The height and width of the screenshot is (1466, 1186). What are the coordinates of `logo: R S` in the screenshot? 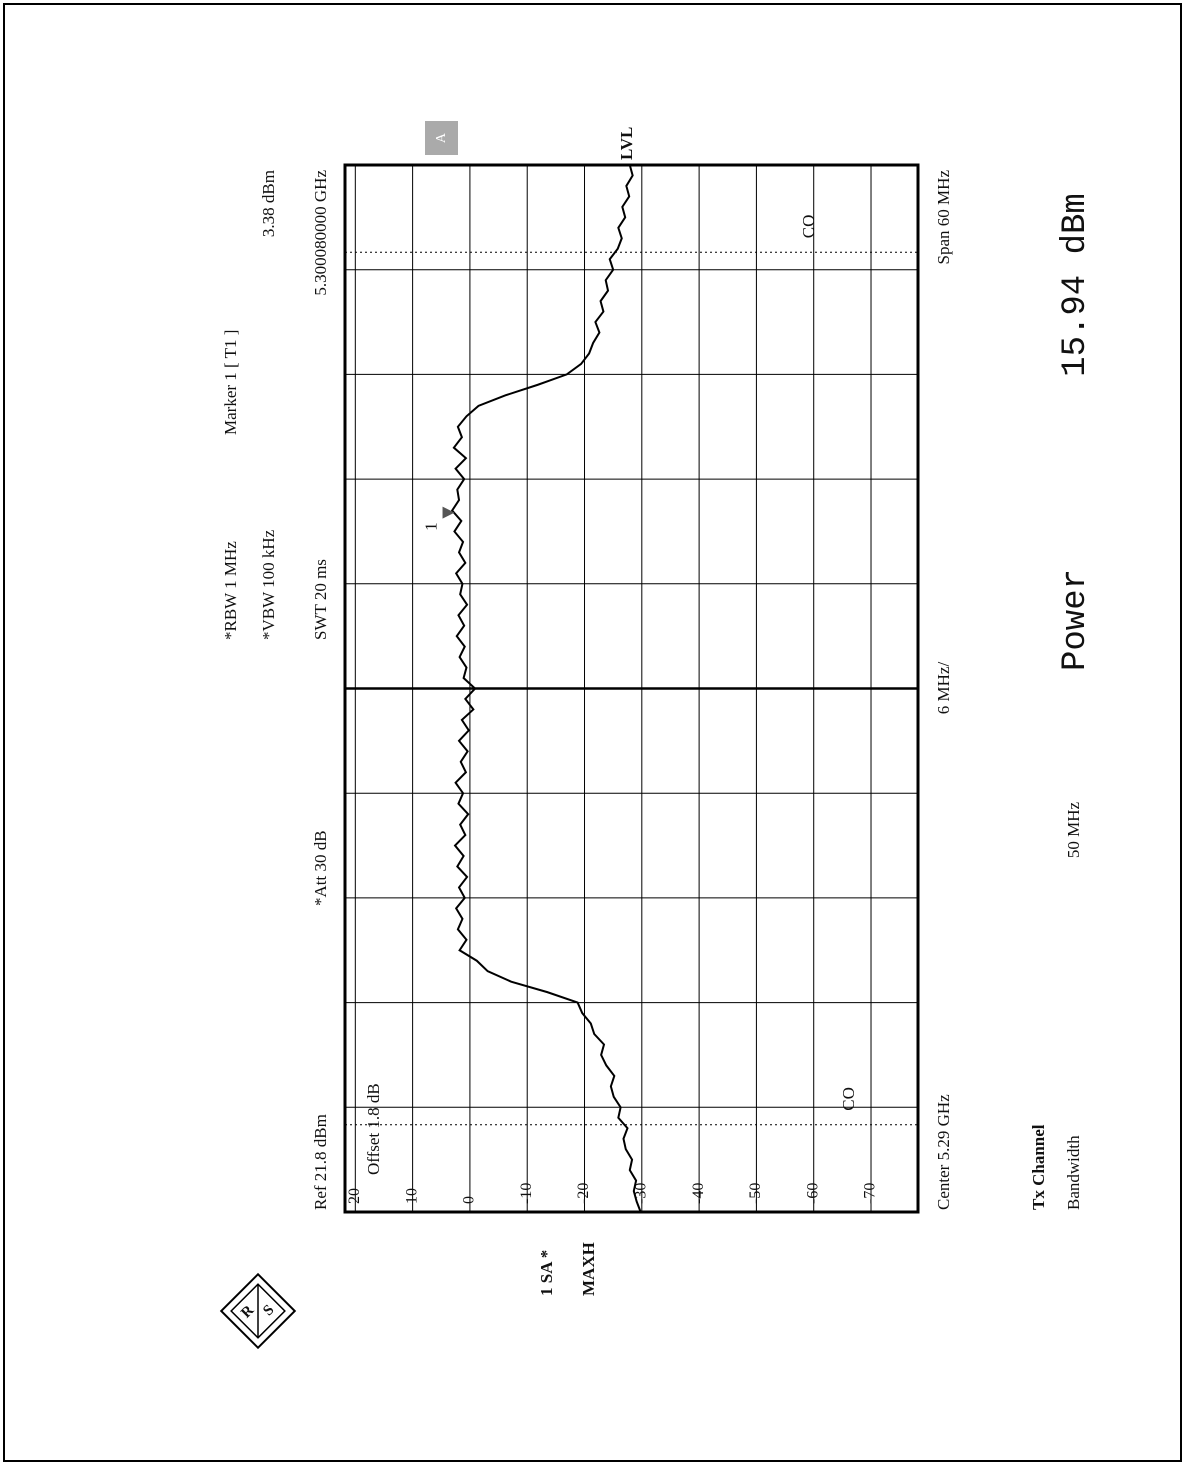 It's located at (258, 1311).